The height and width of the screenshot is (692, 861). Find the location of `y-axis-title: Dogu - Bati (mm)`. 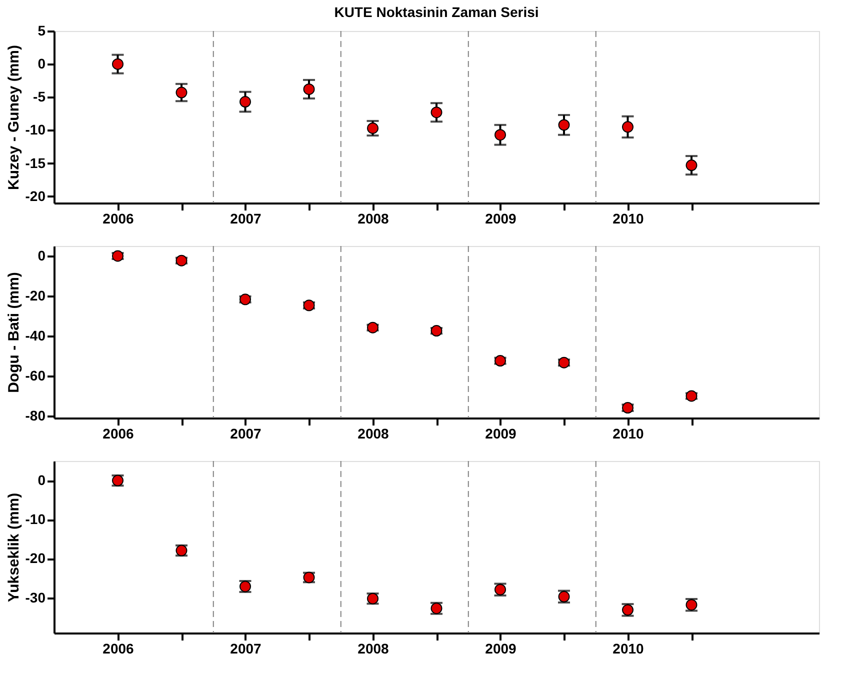

y-axis-title: Dogu - Bati (mm) is located at coordinates (13, 332).